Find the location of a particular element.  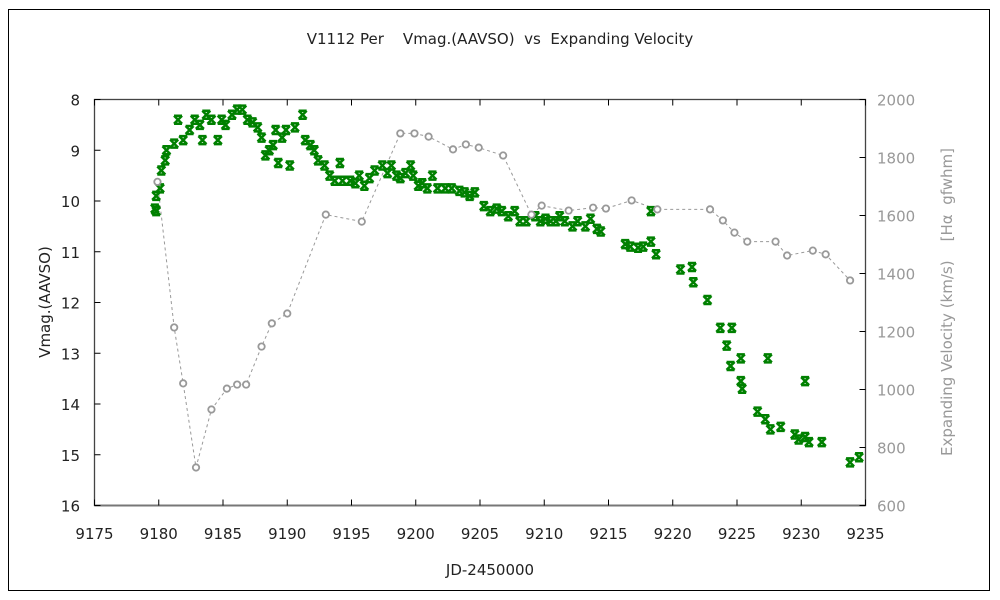

y-tick-label: 12 is located at coordinates (70, 304).